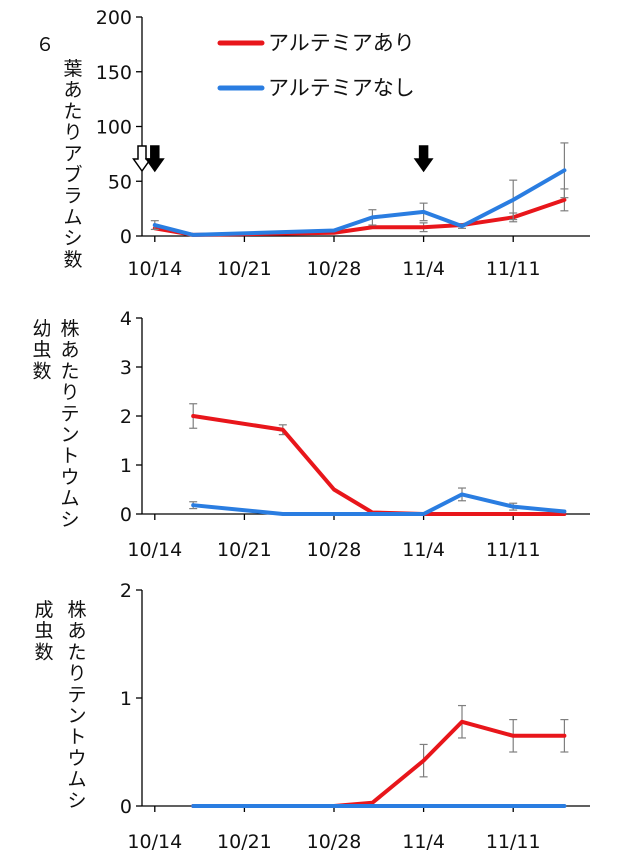 This screenshot has height=855, width=617. I want to click on y-tick-label: 50, so click(120, 182).